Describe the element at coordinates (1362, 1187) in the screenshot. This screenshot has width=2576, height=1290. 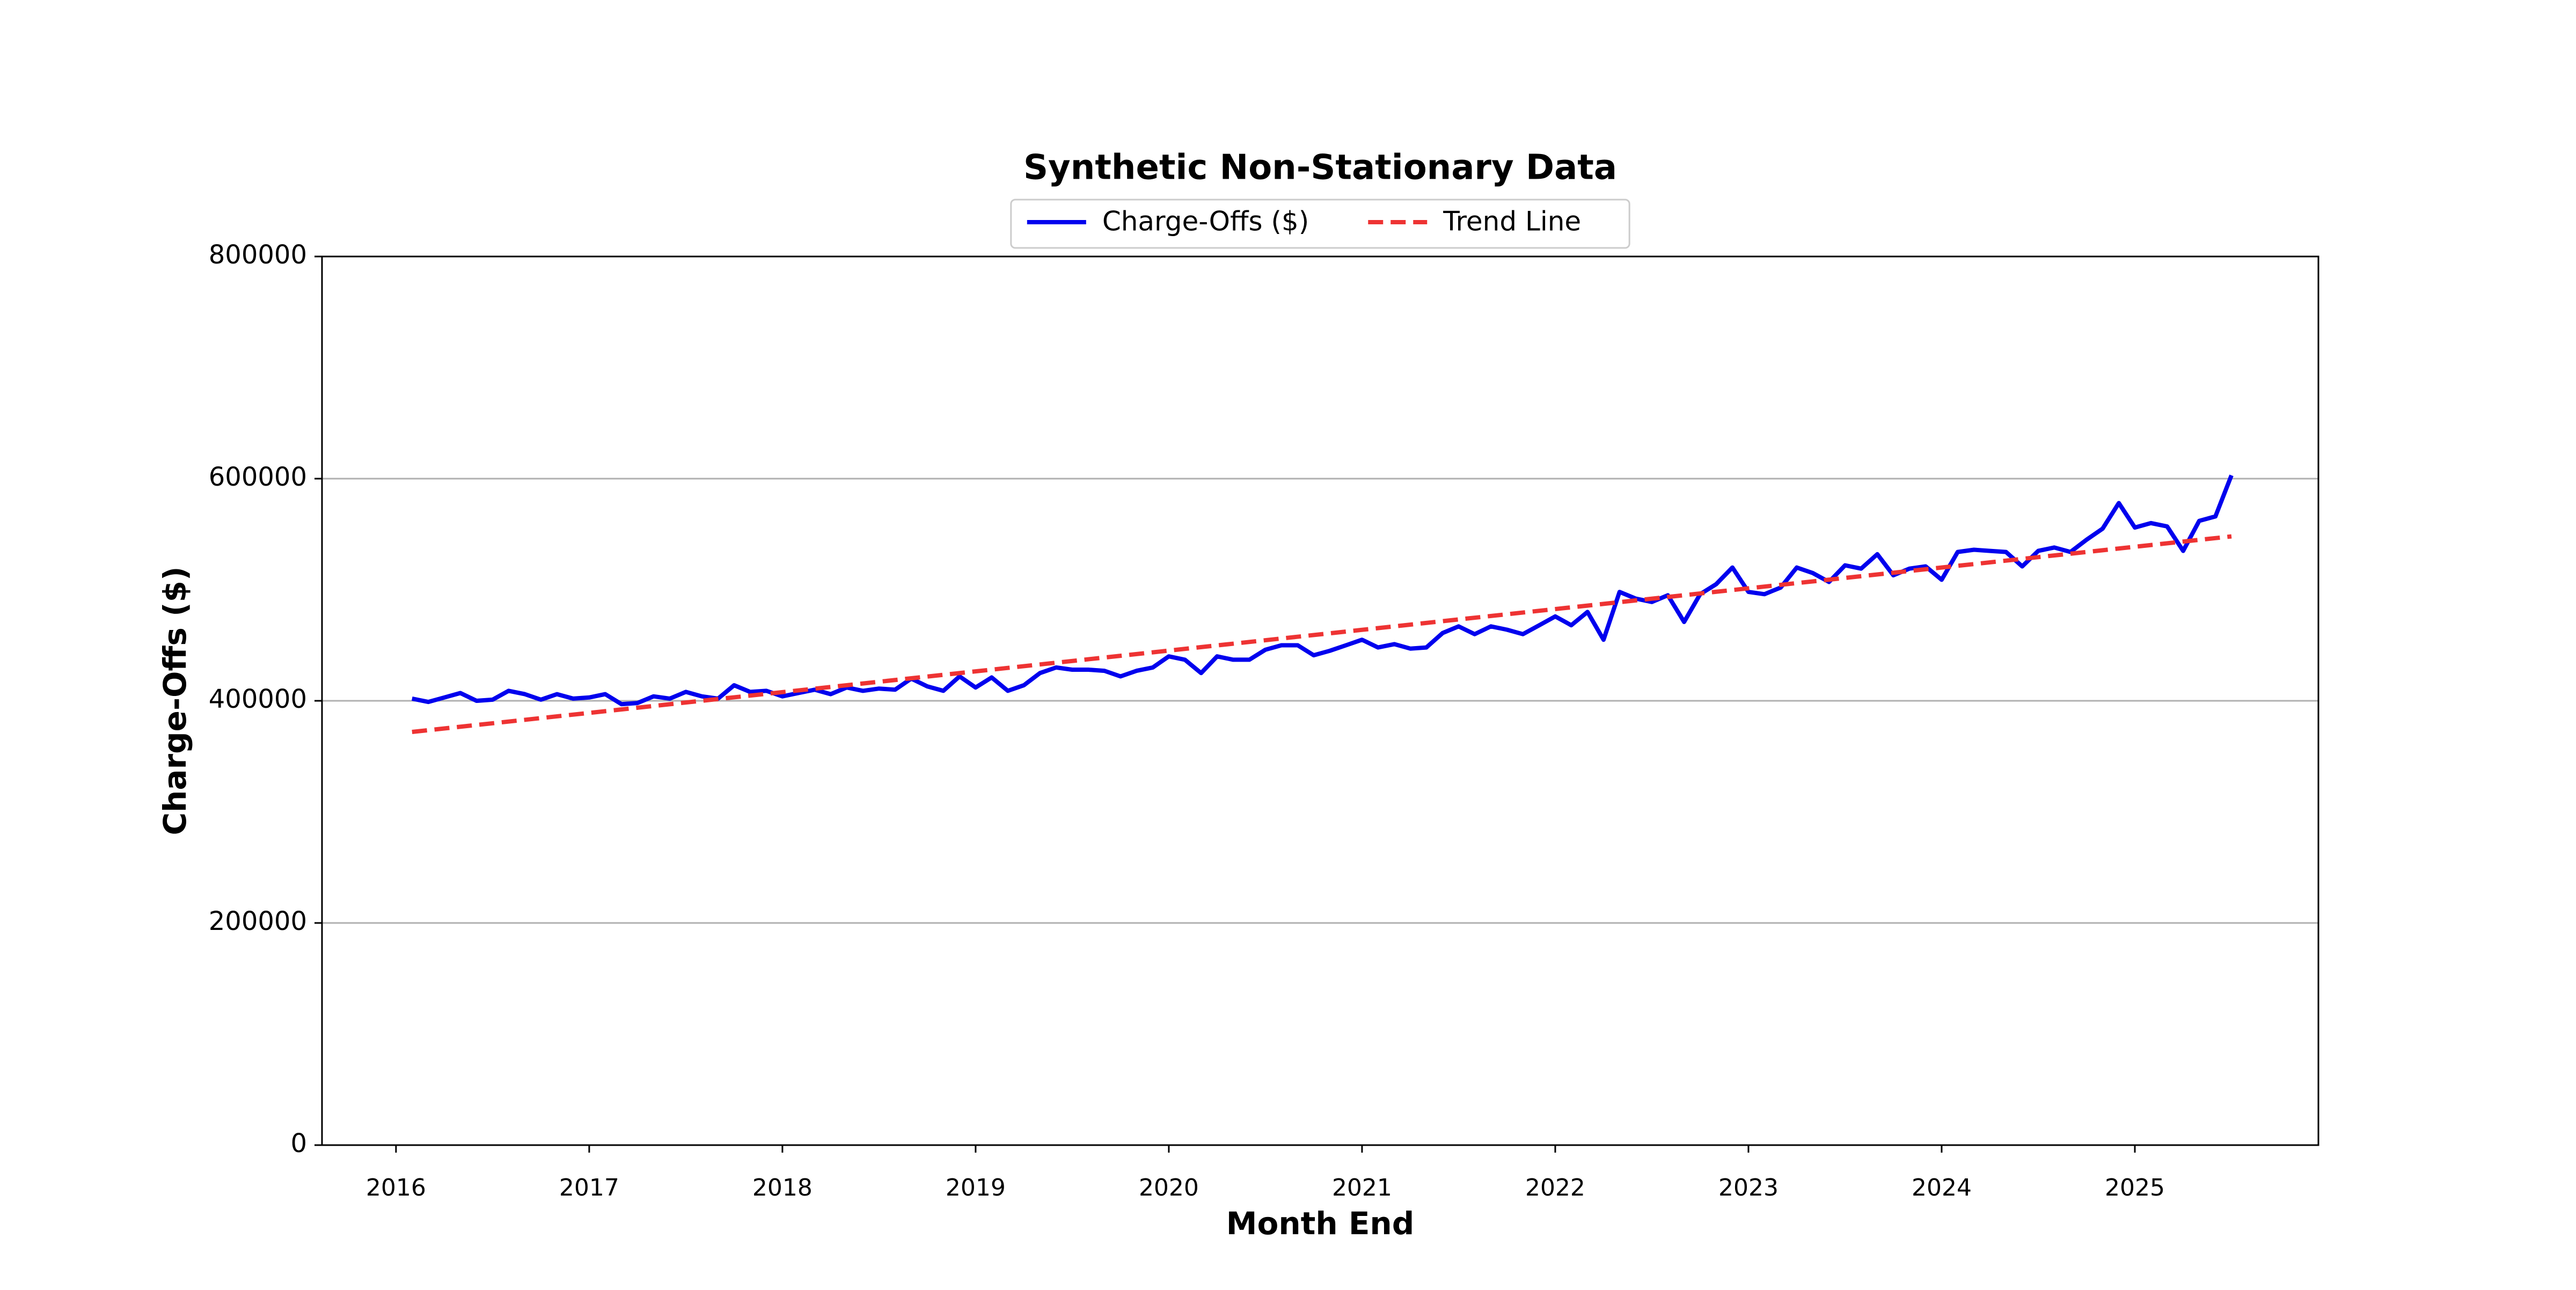
I see `x-tick-label: 2021` at that location.